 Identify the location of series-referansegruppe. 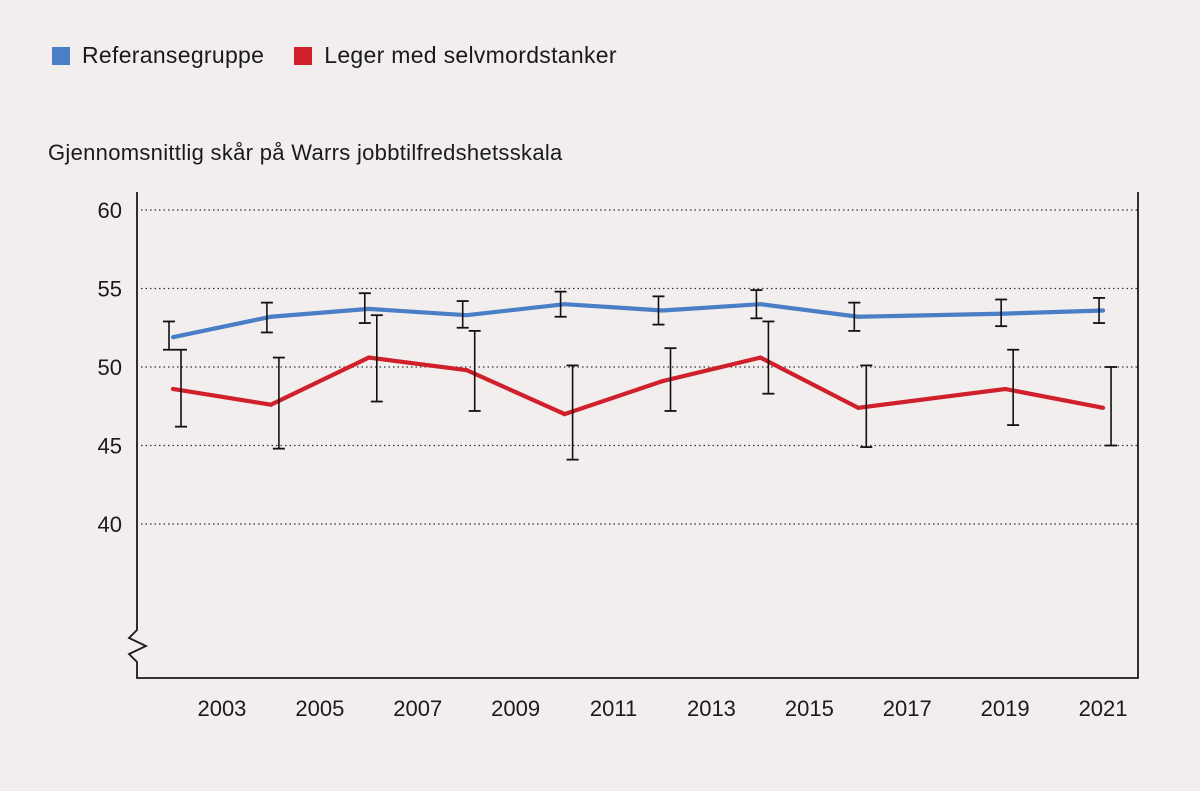
(634, 320).